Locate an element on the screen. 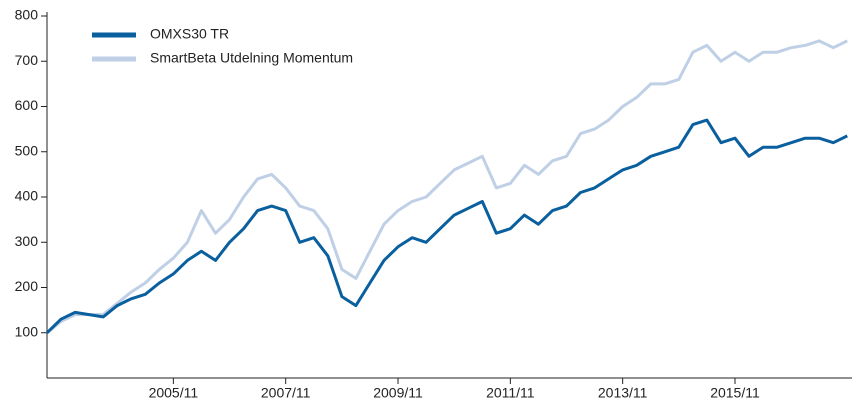  x-tick-label: 2013/11 is located at coordinates (623, 393).